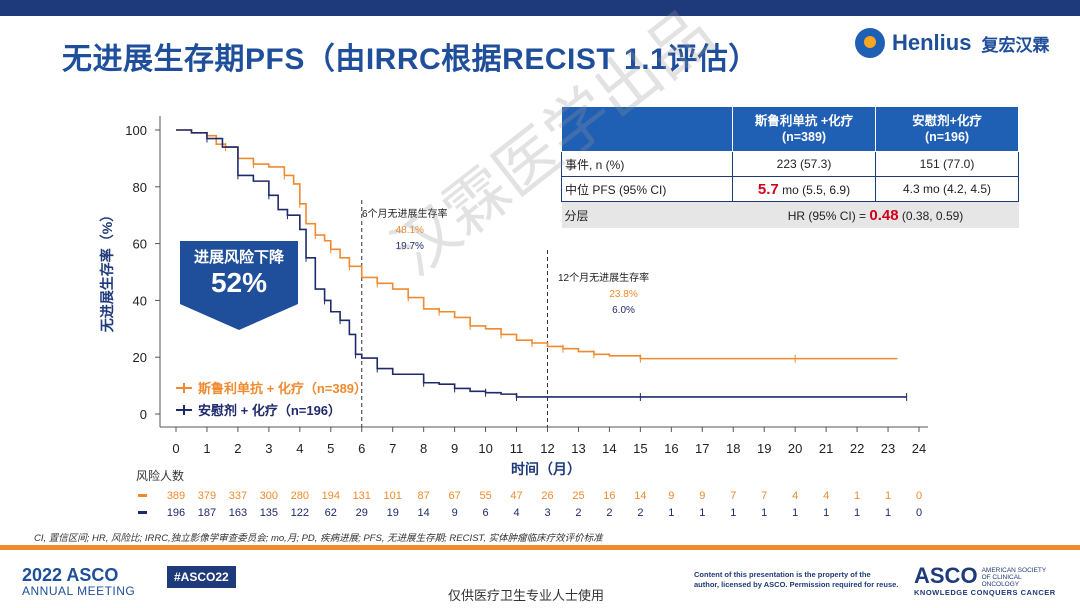  I want to click on annotation-12-month-orange: 23.8%, so click(623, 294).